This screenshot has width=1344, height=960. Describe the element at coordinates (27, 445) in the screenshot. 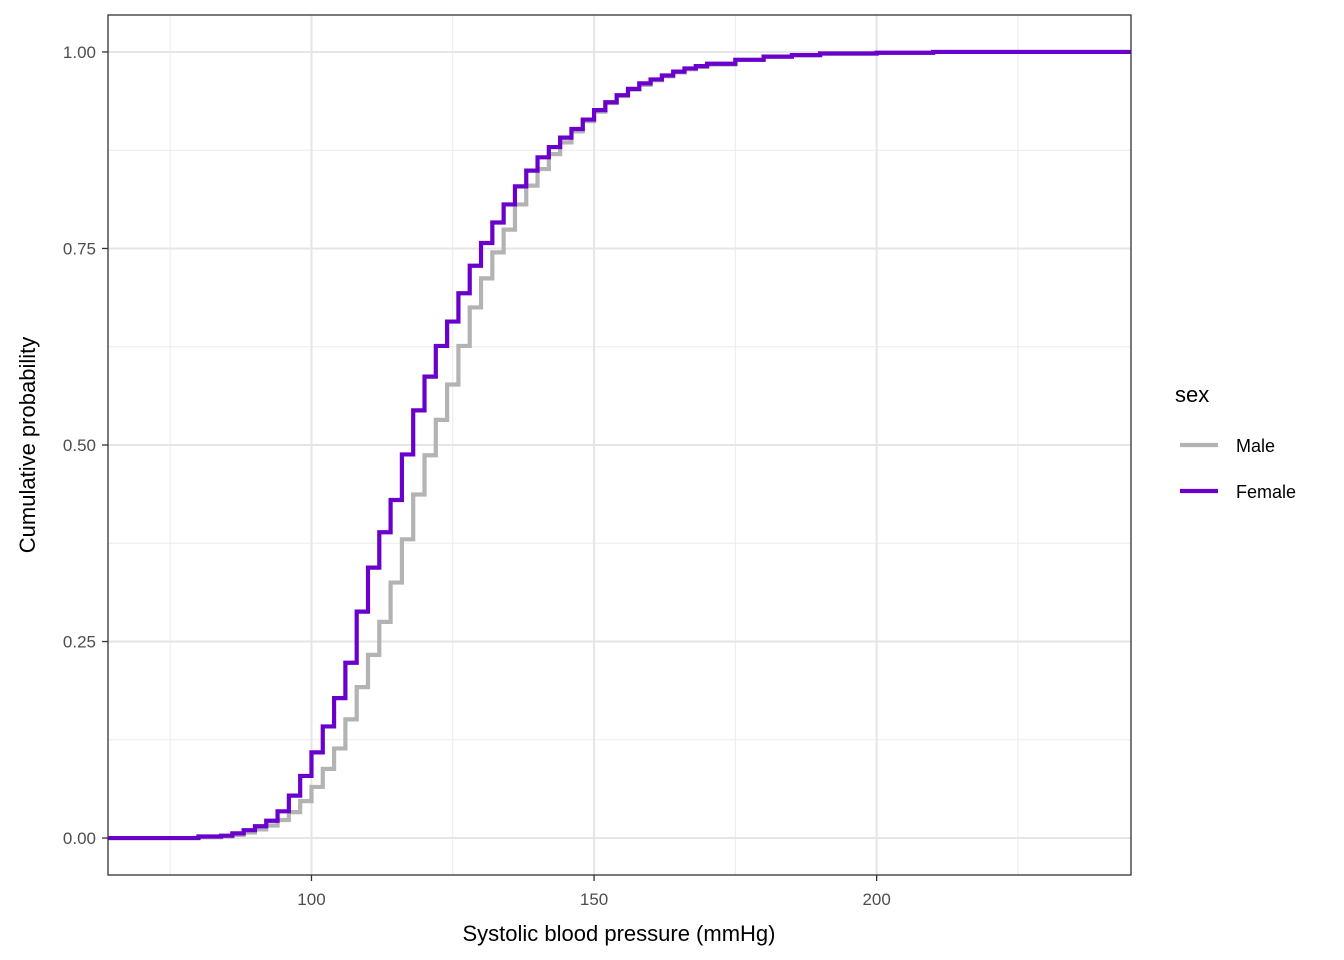

I see `y-axis-title: Cumulative probability` at that location.